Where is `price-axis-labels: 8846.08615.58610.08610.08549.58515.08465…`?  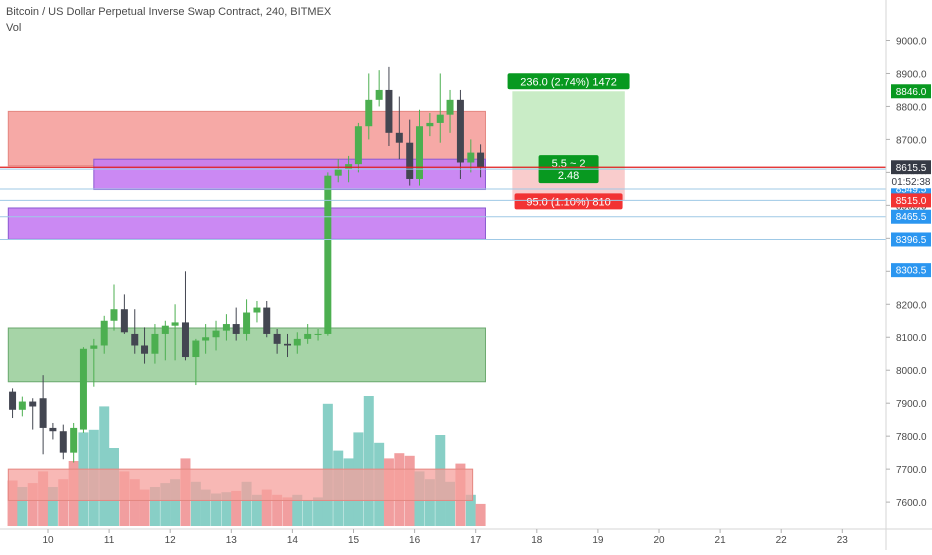 price-axis-labels: 8846.08615.58610.08610.08549.58515.08465… is located at coordinates (911, 181).